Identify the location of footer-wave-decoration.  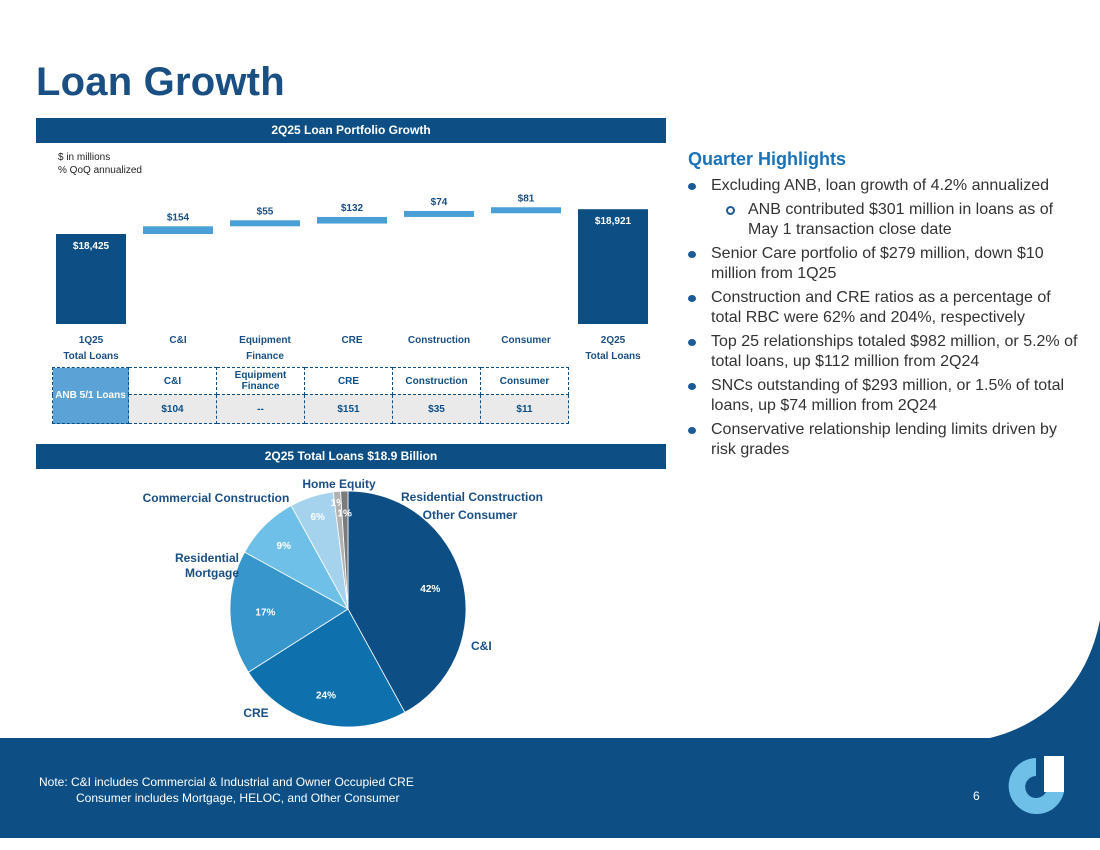
(1045, 679).